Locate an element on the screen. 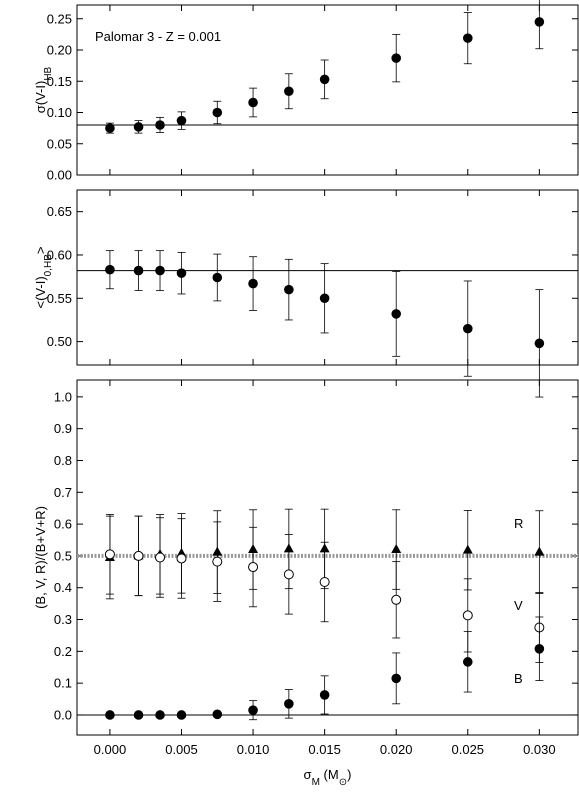 This screenshot has height=795, width=579. y-tick-label: 0.20 is located at coordinates (59, 50).